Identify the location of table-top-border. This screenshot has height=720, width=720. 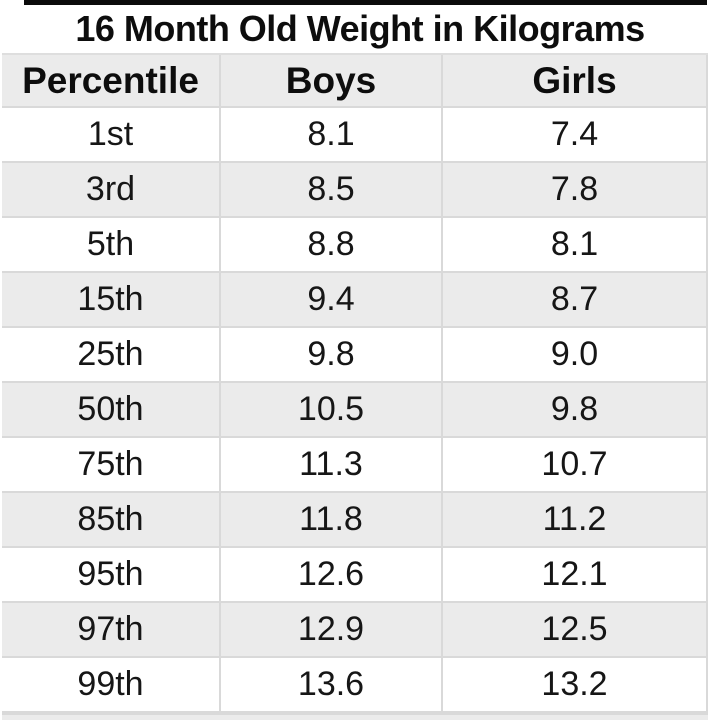
(365, 2).